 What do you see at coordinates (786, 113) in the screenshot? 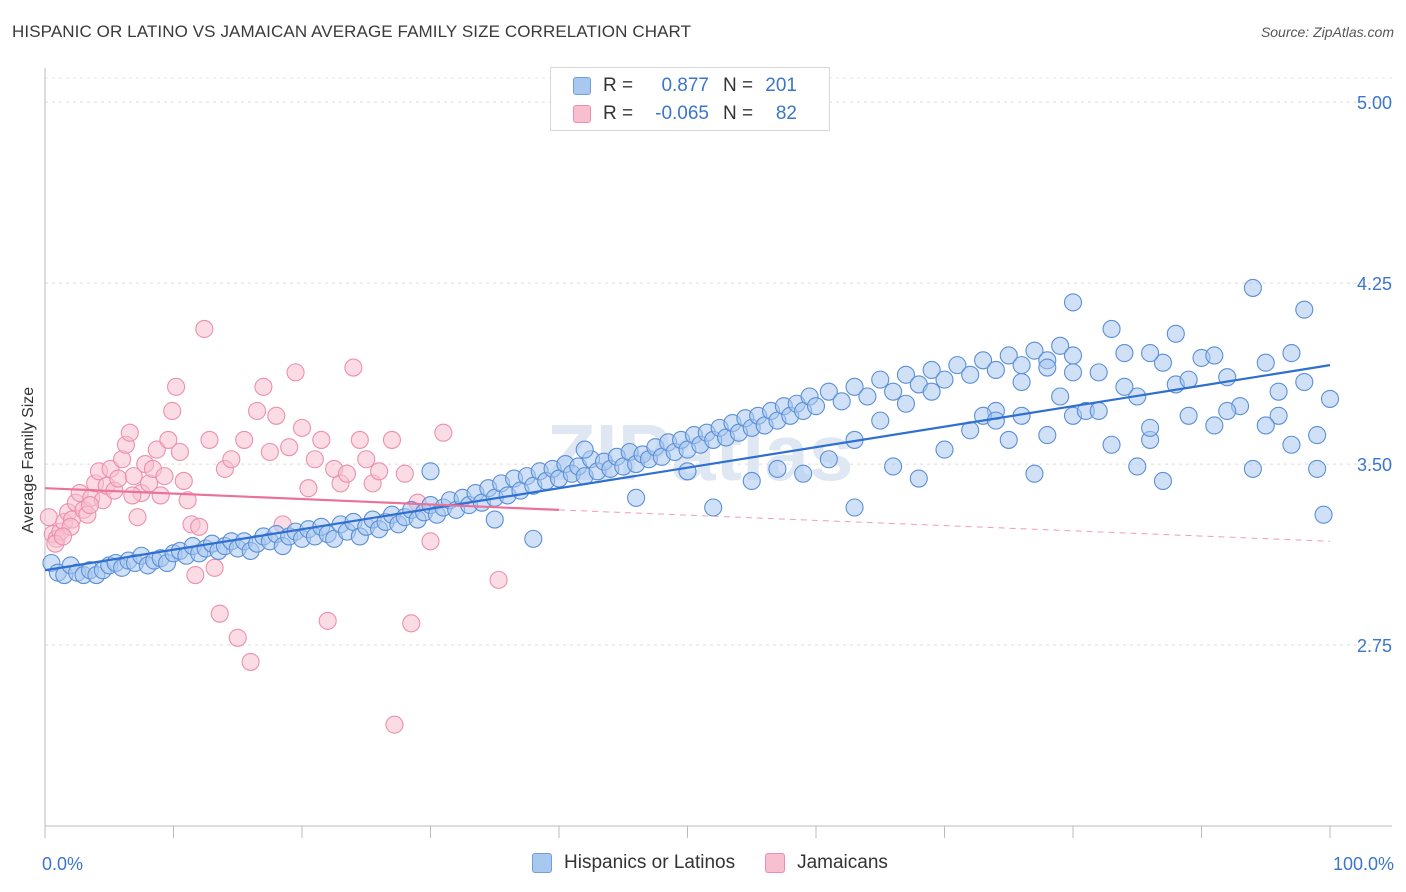
I see `legend-n-value: 82` at bounding box center [786, 113].